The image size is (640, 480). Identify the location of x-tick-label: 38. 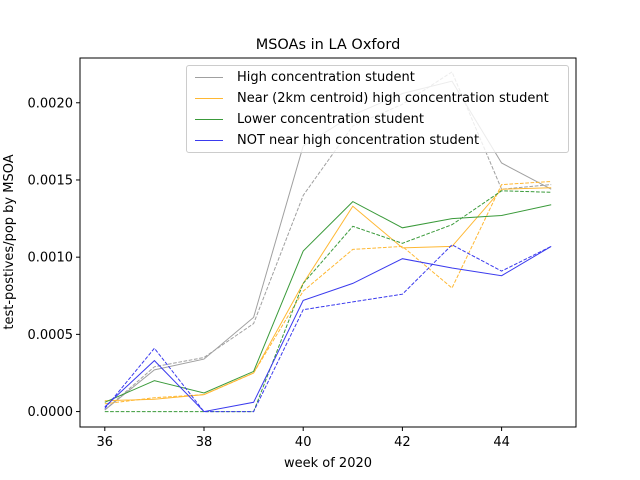
(204, 442).